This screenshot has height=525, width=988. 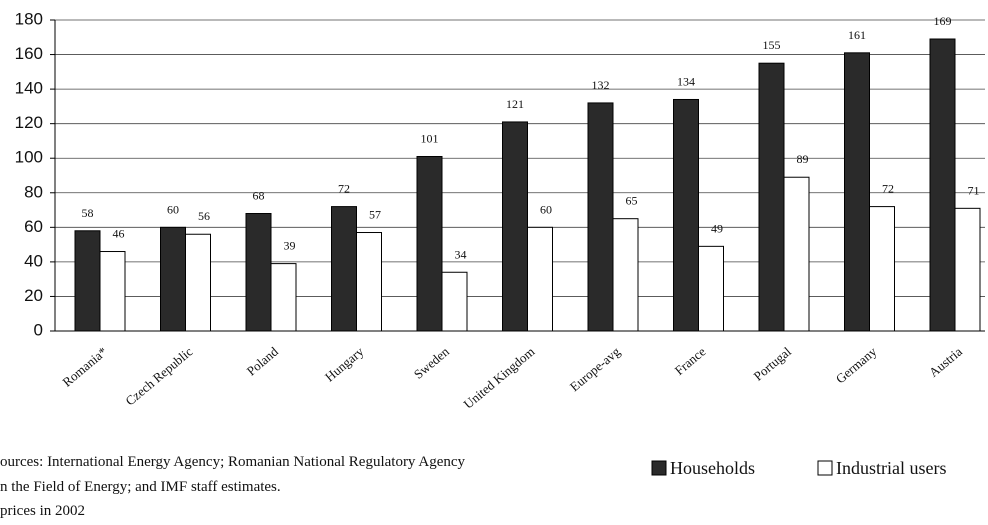 I want to click on value-label: 161, so click(x=857, y=35).